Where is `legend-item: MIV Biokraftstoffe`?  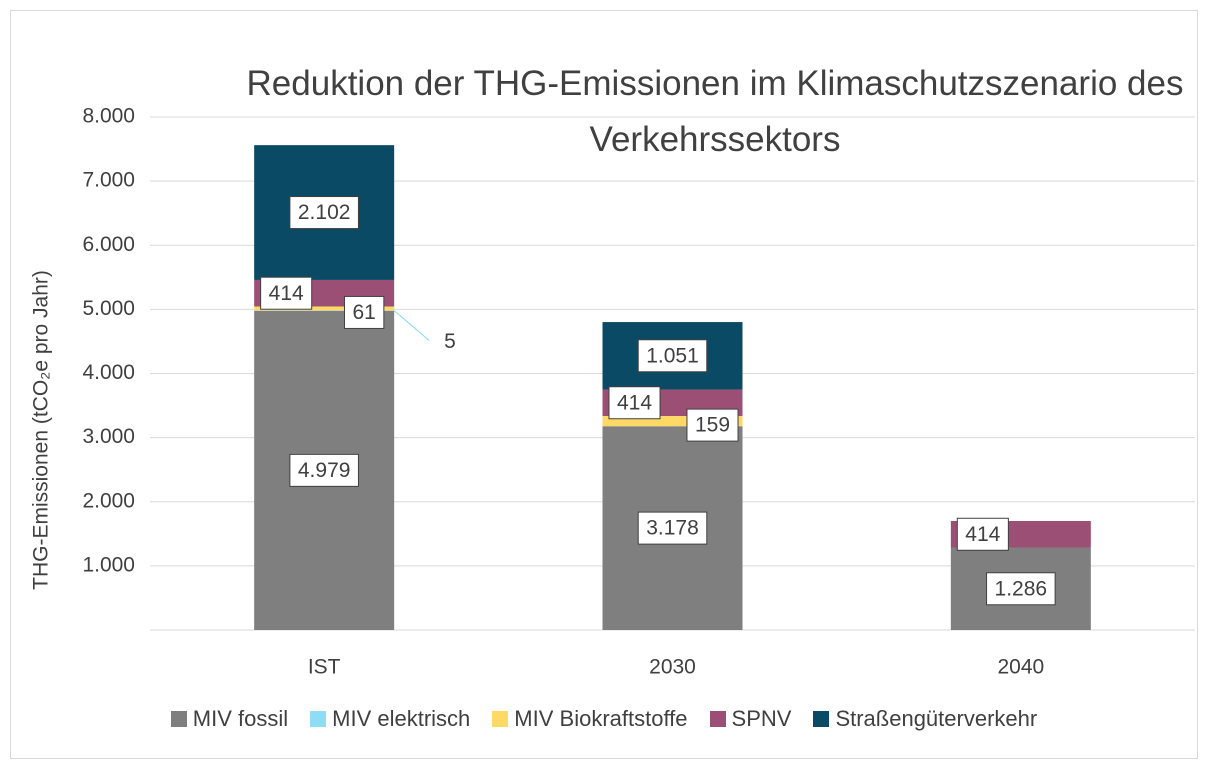
legend-item: MIV Biokraftstoffe is located at coordinates (590, 719).